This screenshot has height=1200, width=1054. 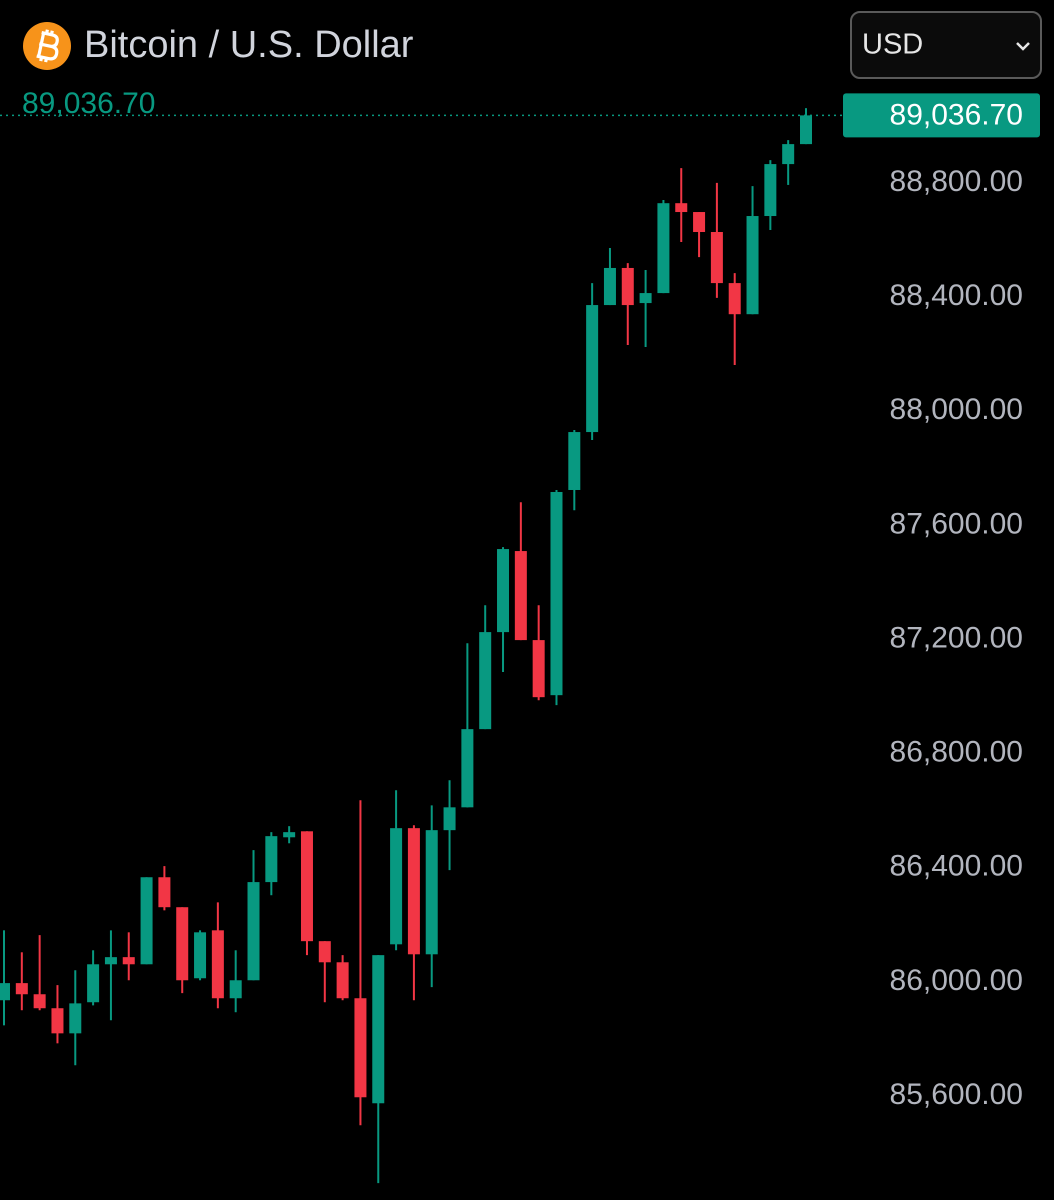 I want to click on y-tick-label: 88,400.00, so click(x=956, y=295).